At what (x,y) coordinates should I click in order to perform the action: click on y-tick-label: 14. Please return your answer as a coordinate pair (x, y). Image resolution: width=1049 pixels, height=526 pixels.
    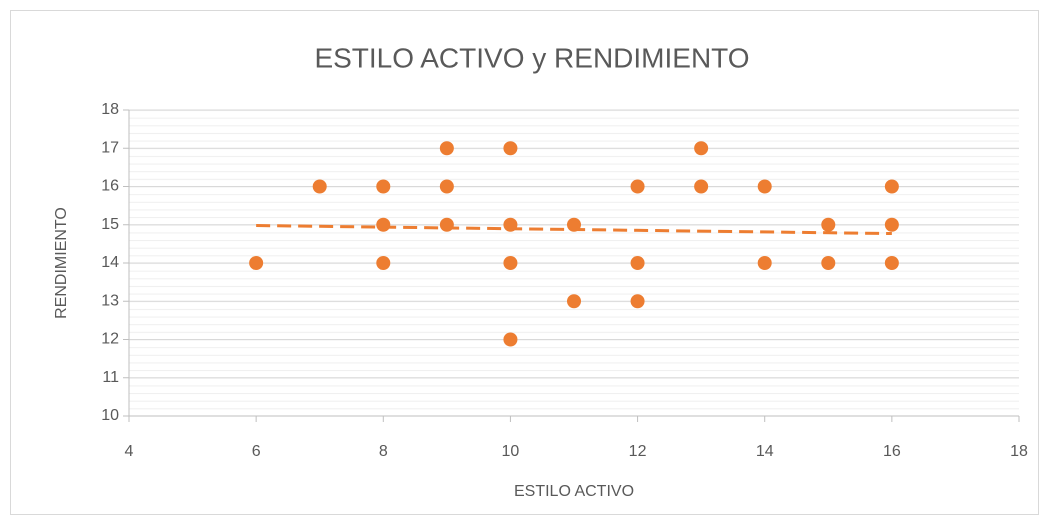
    Looking at the image, I should click on (110, 262).